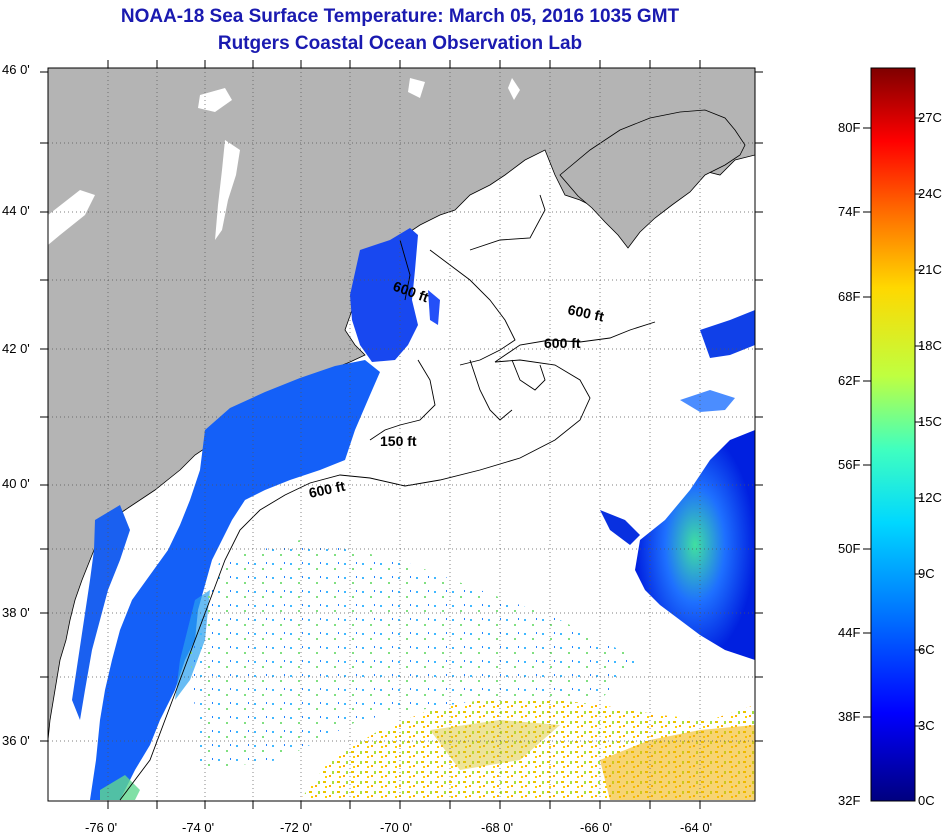 The width and height of the screenshot is (944, 840). Describe the element at coordinates (849, 632) in the screenshot. I see `colorbar-f-label: 44F` at that location.